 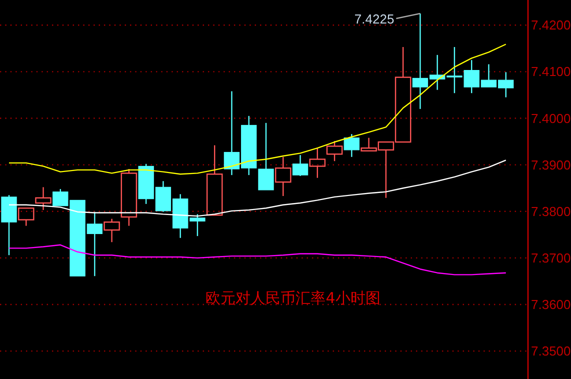 I want to click on y-tick-label: 7.3600, so click(x=551, y=304).